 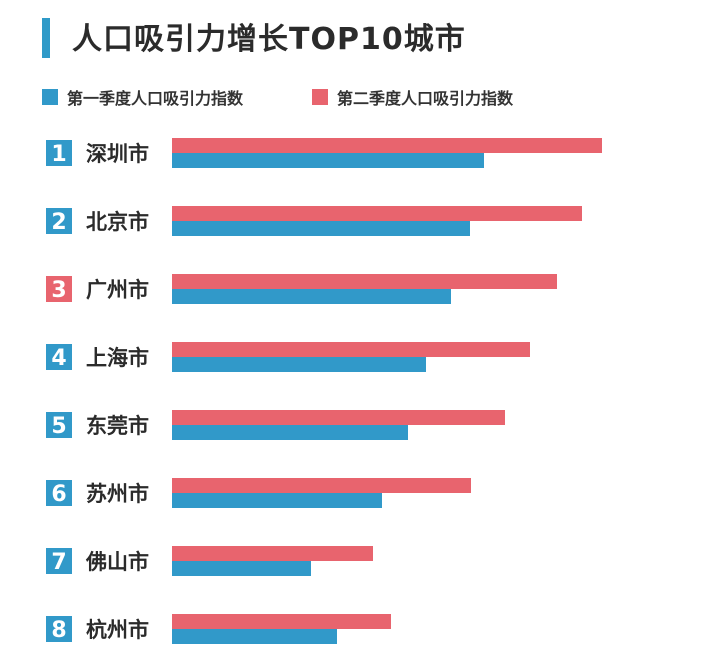 What do you see at coordinates (46, 38) in the screenshot?
I see `title-accent-bar` at bounding box center [46, 38].